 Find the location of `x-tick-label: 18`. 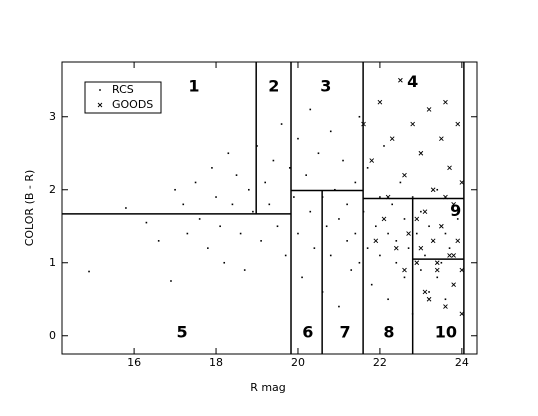

x-tick-label: 18 is located at coordinates (216, 362).